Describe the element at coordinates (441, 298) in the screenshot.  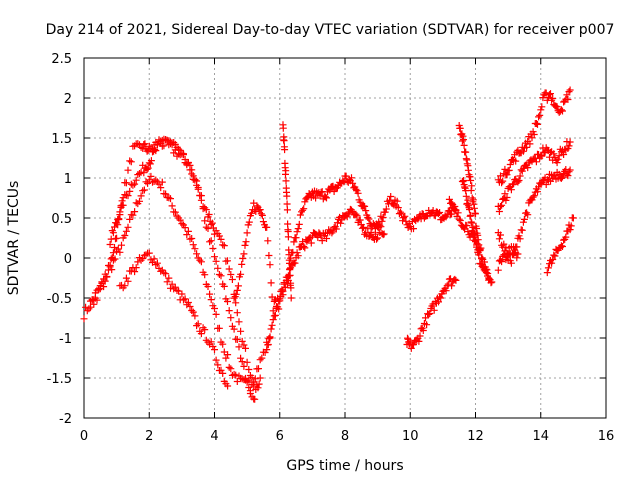
I see `track-i-point` at that location.